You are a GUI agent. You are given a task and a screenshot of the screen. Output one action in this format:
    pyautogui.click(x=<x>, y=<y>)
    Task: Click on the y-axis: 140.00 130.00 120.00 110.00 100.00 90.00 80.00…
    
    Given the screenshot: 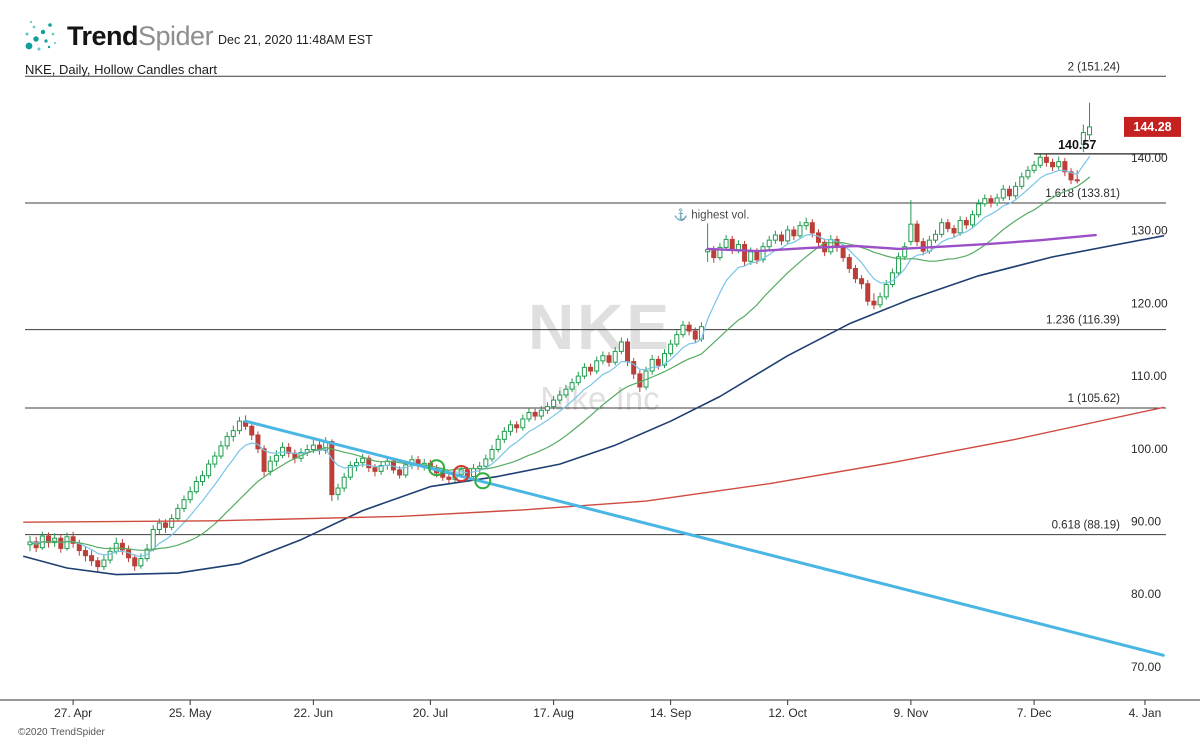 What is the action you would take?
    pyautogui.click(x=1149, y=412)
    